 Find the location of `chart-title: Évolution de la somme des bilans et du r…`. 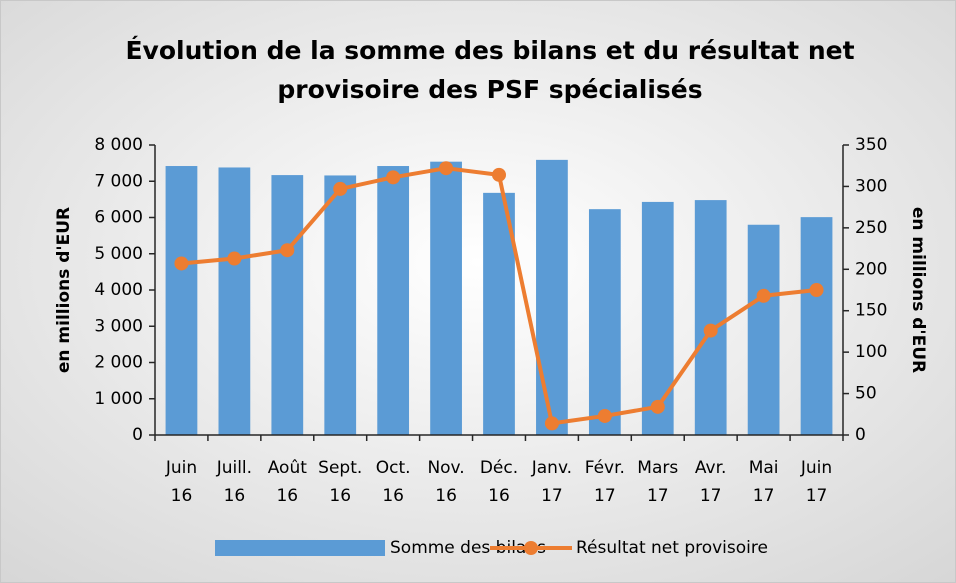

chart-title: Évolution de la somme des bilans et du r… is located at coordinates (489, 50).